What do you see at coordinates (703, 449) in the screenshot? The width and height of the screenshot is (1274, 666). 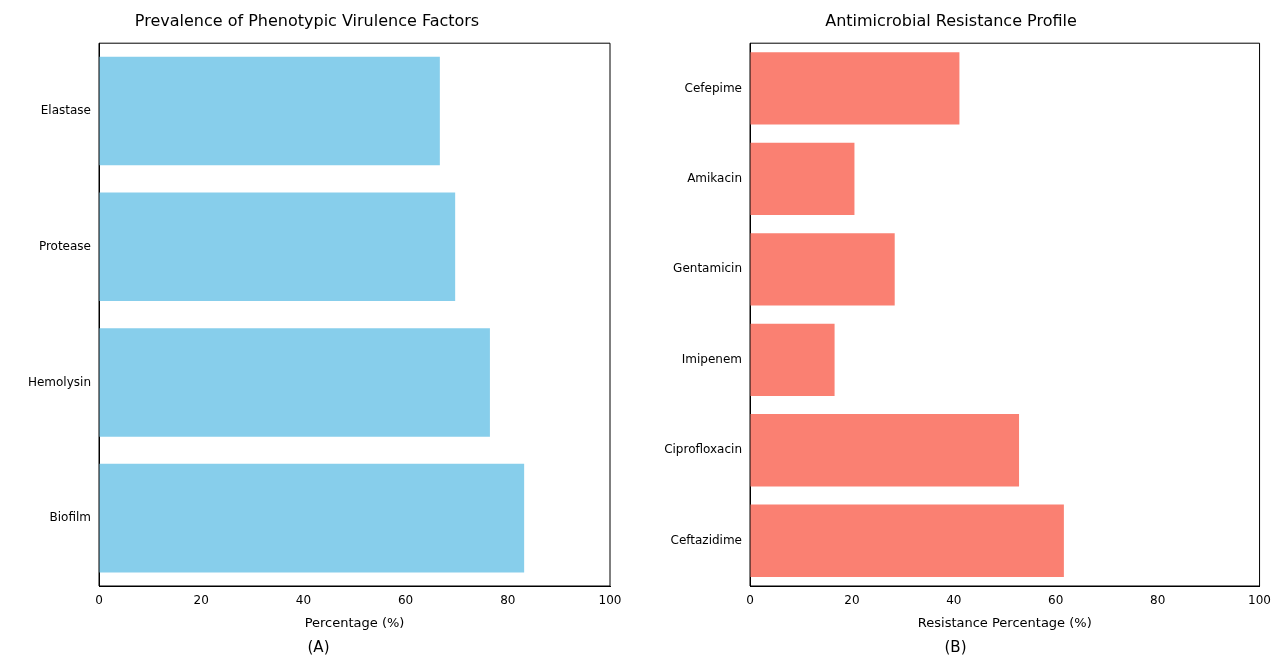 I see `y-tick-label: Ciprofloxacin` at bounding box center [703, 449].